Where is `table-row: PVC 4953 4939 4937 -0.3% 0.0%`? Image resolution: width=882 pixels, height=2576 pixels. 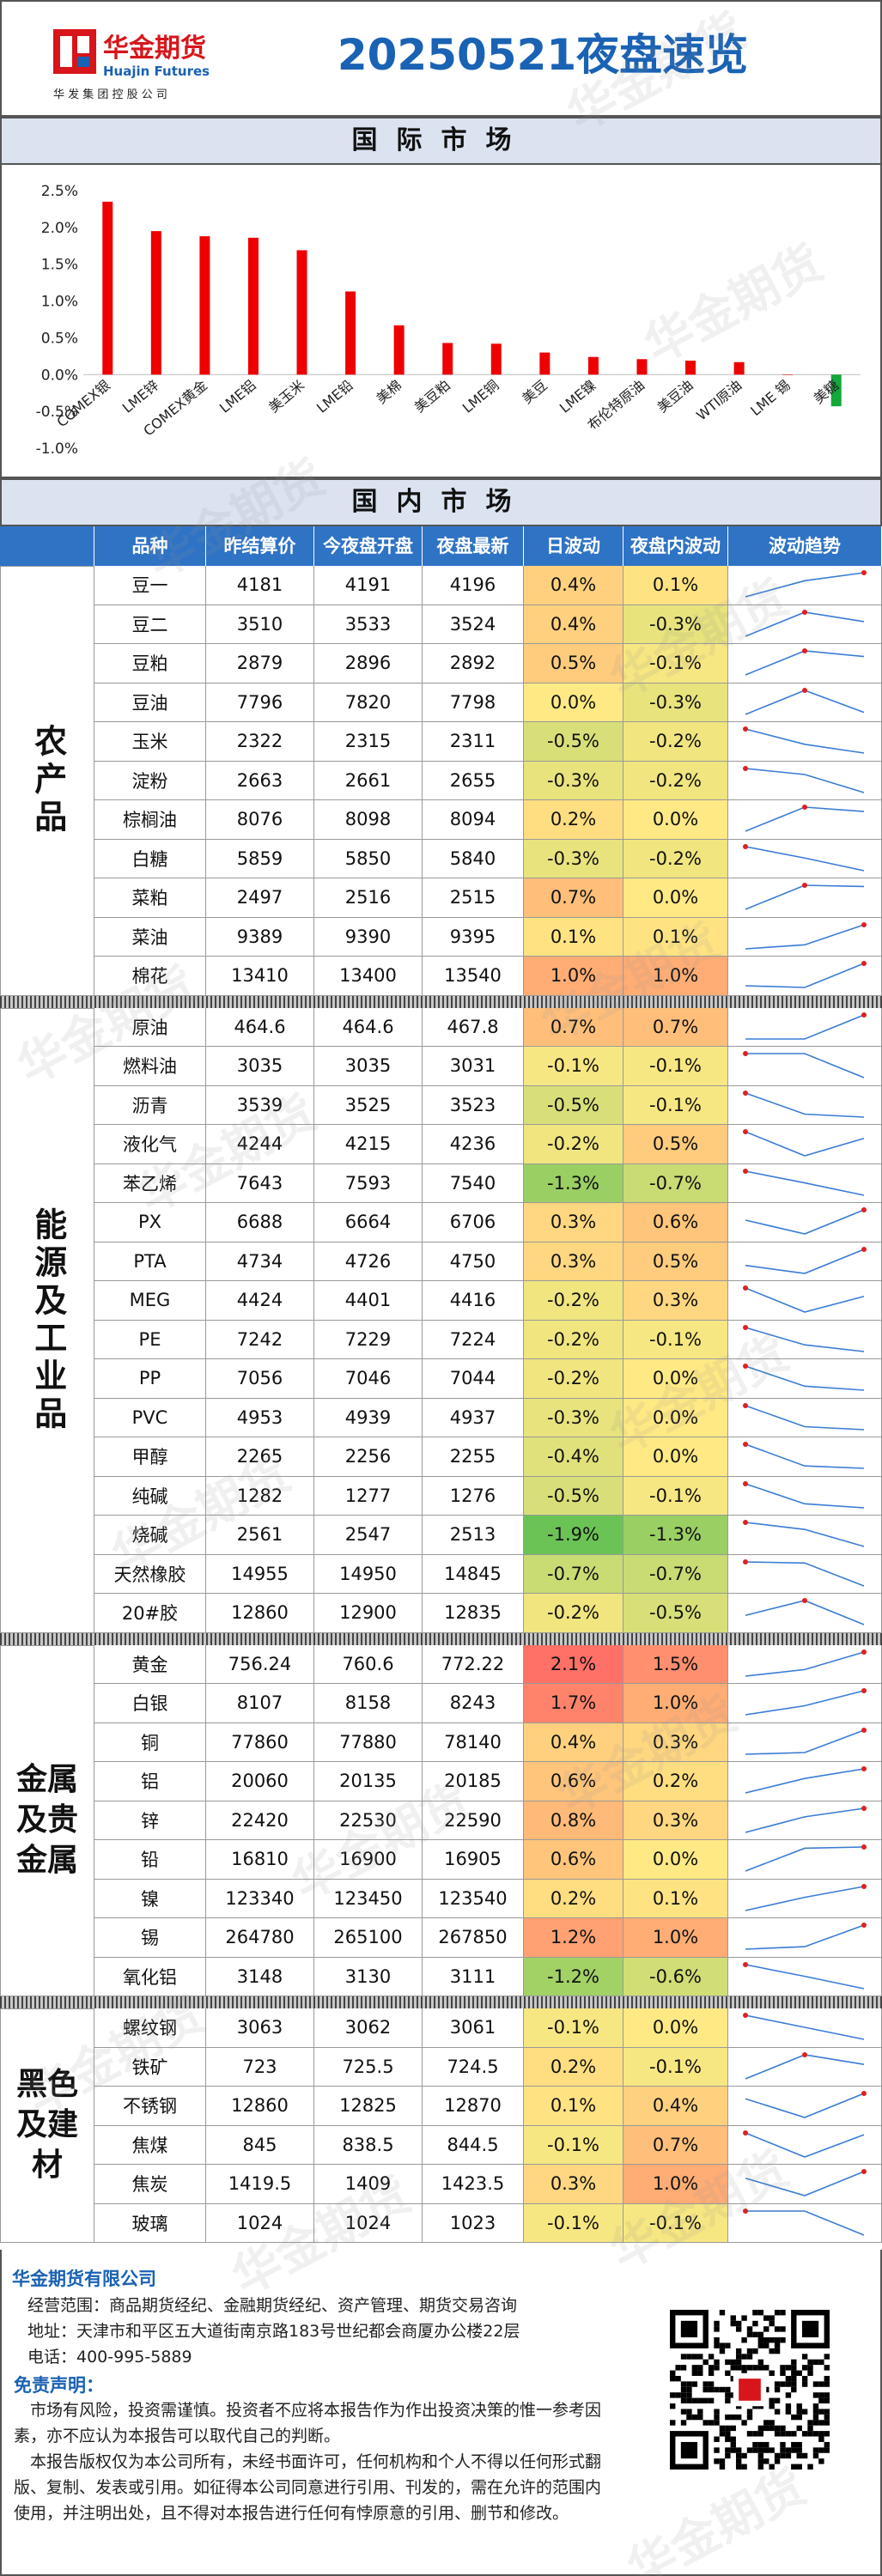 table-row: PVC 4953 4939 4937 -0.3% 0.0% is located at coordinates (441, 1418).